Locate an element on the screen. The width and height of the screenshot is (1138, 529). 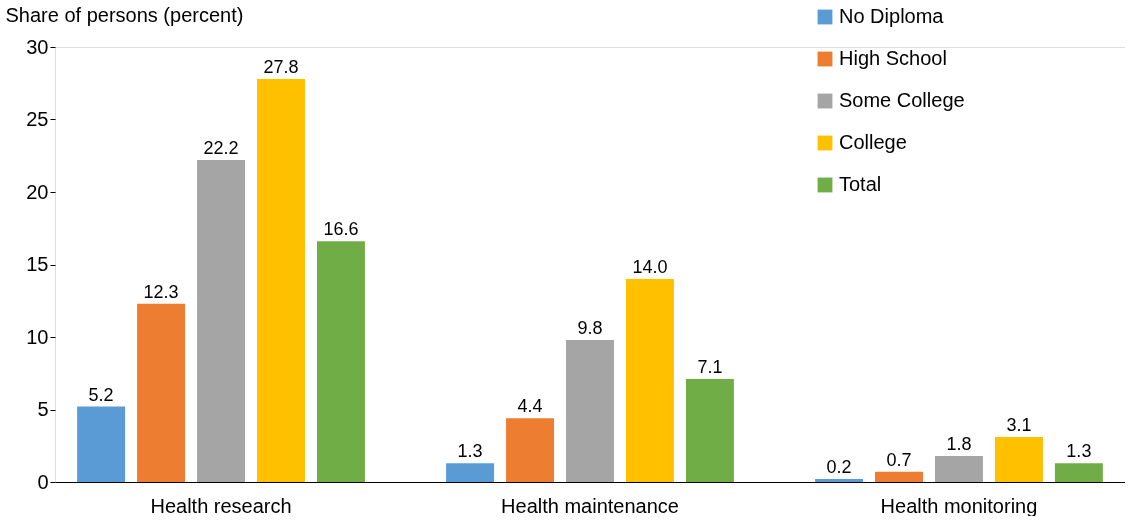
y-tick-label: 10 is located at coordinates (37, 336).